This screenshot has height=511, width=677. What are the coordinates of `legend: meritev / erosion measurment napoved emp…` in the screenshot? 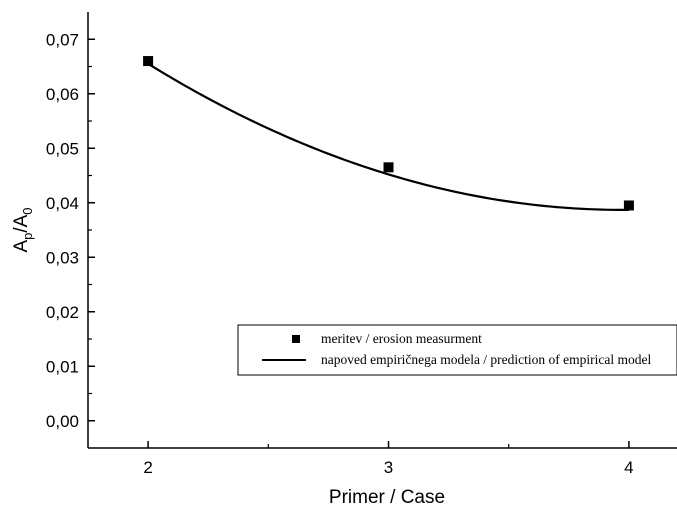 It's located at (457, 350).